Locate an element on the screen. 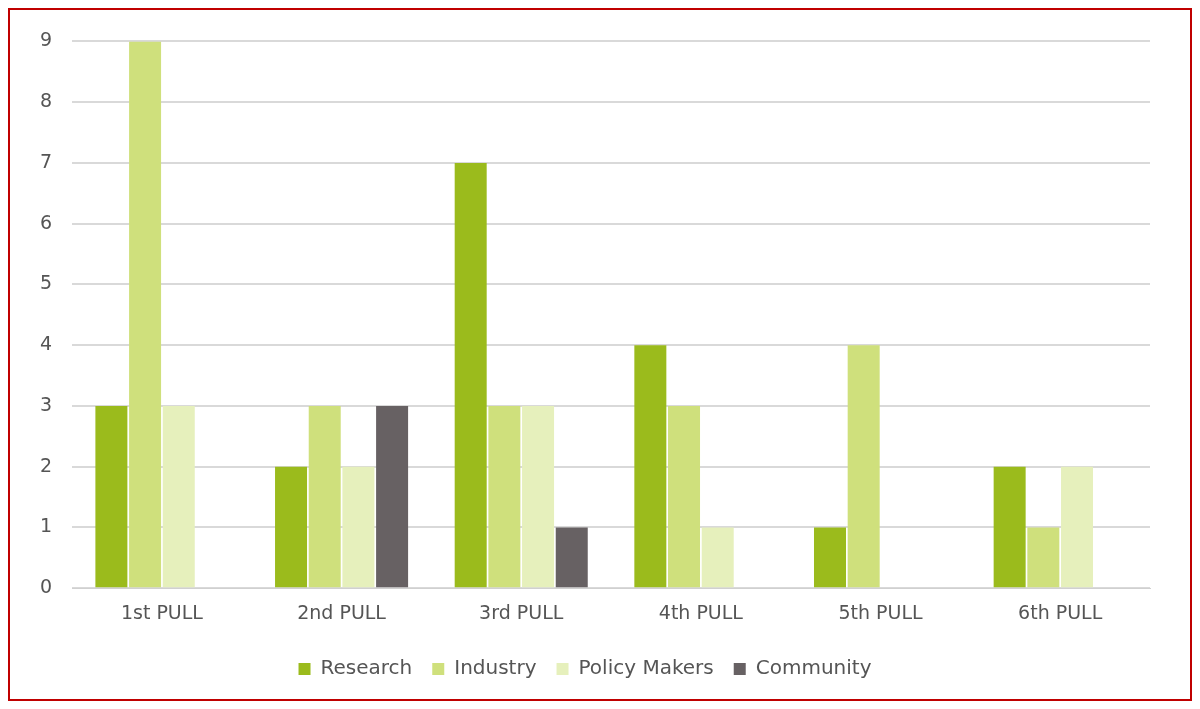 The width and height of the screenshot is (1200, 709). x-tick-label: 6th PULL is located at coordinates (1060, 611).